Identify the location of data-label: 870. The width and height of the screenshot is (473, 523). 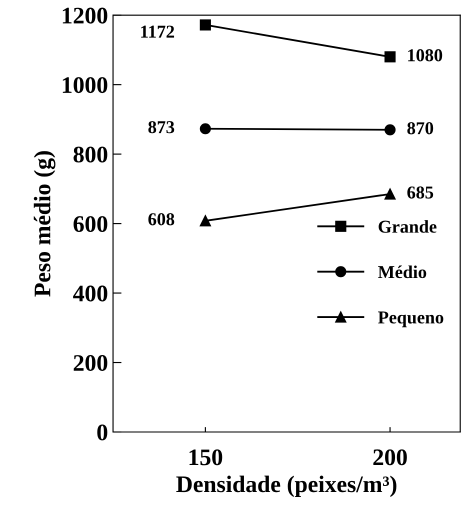
(420, 128).